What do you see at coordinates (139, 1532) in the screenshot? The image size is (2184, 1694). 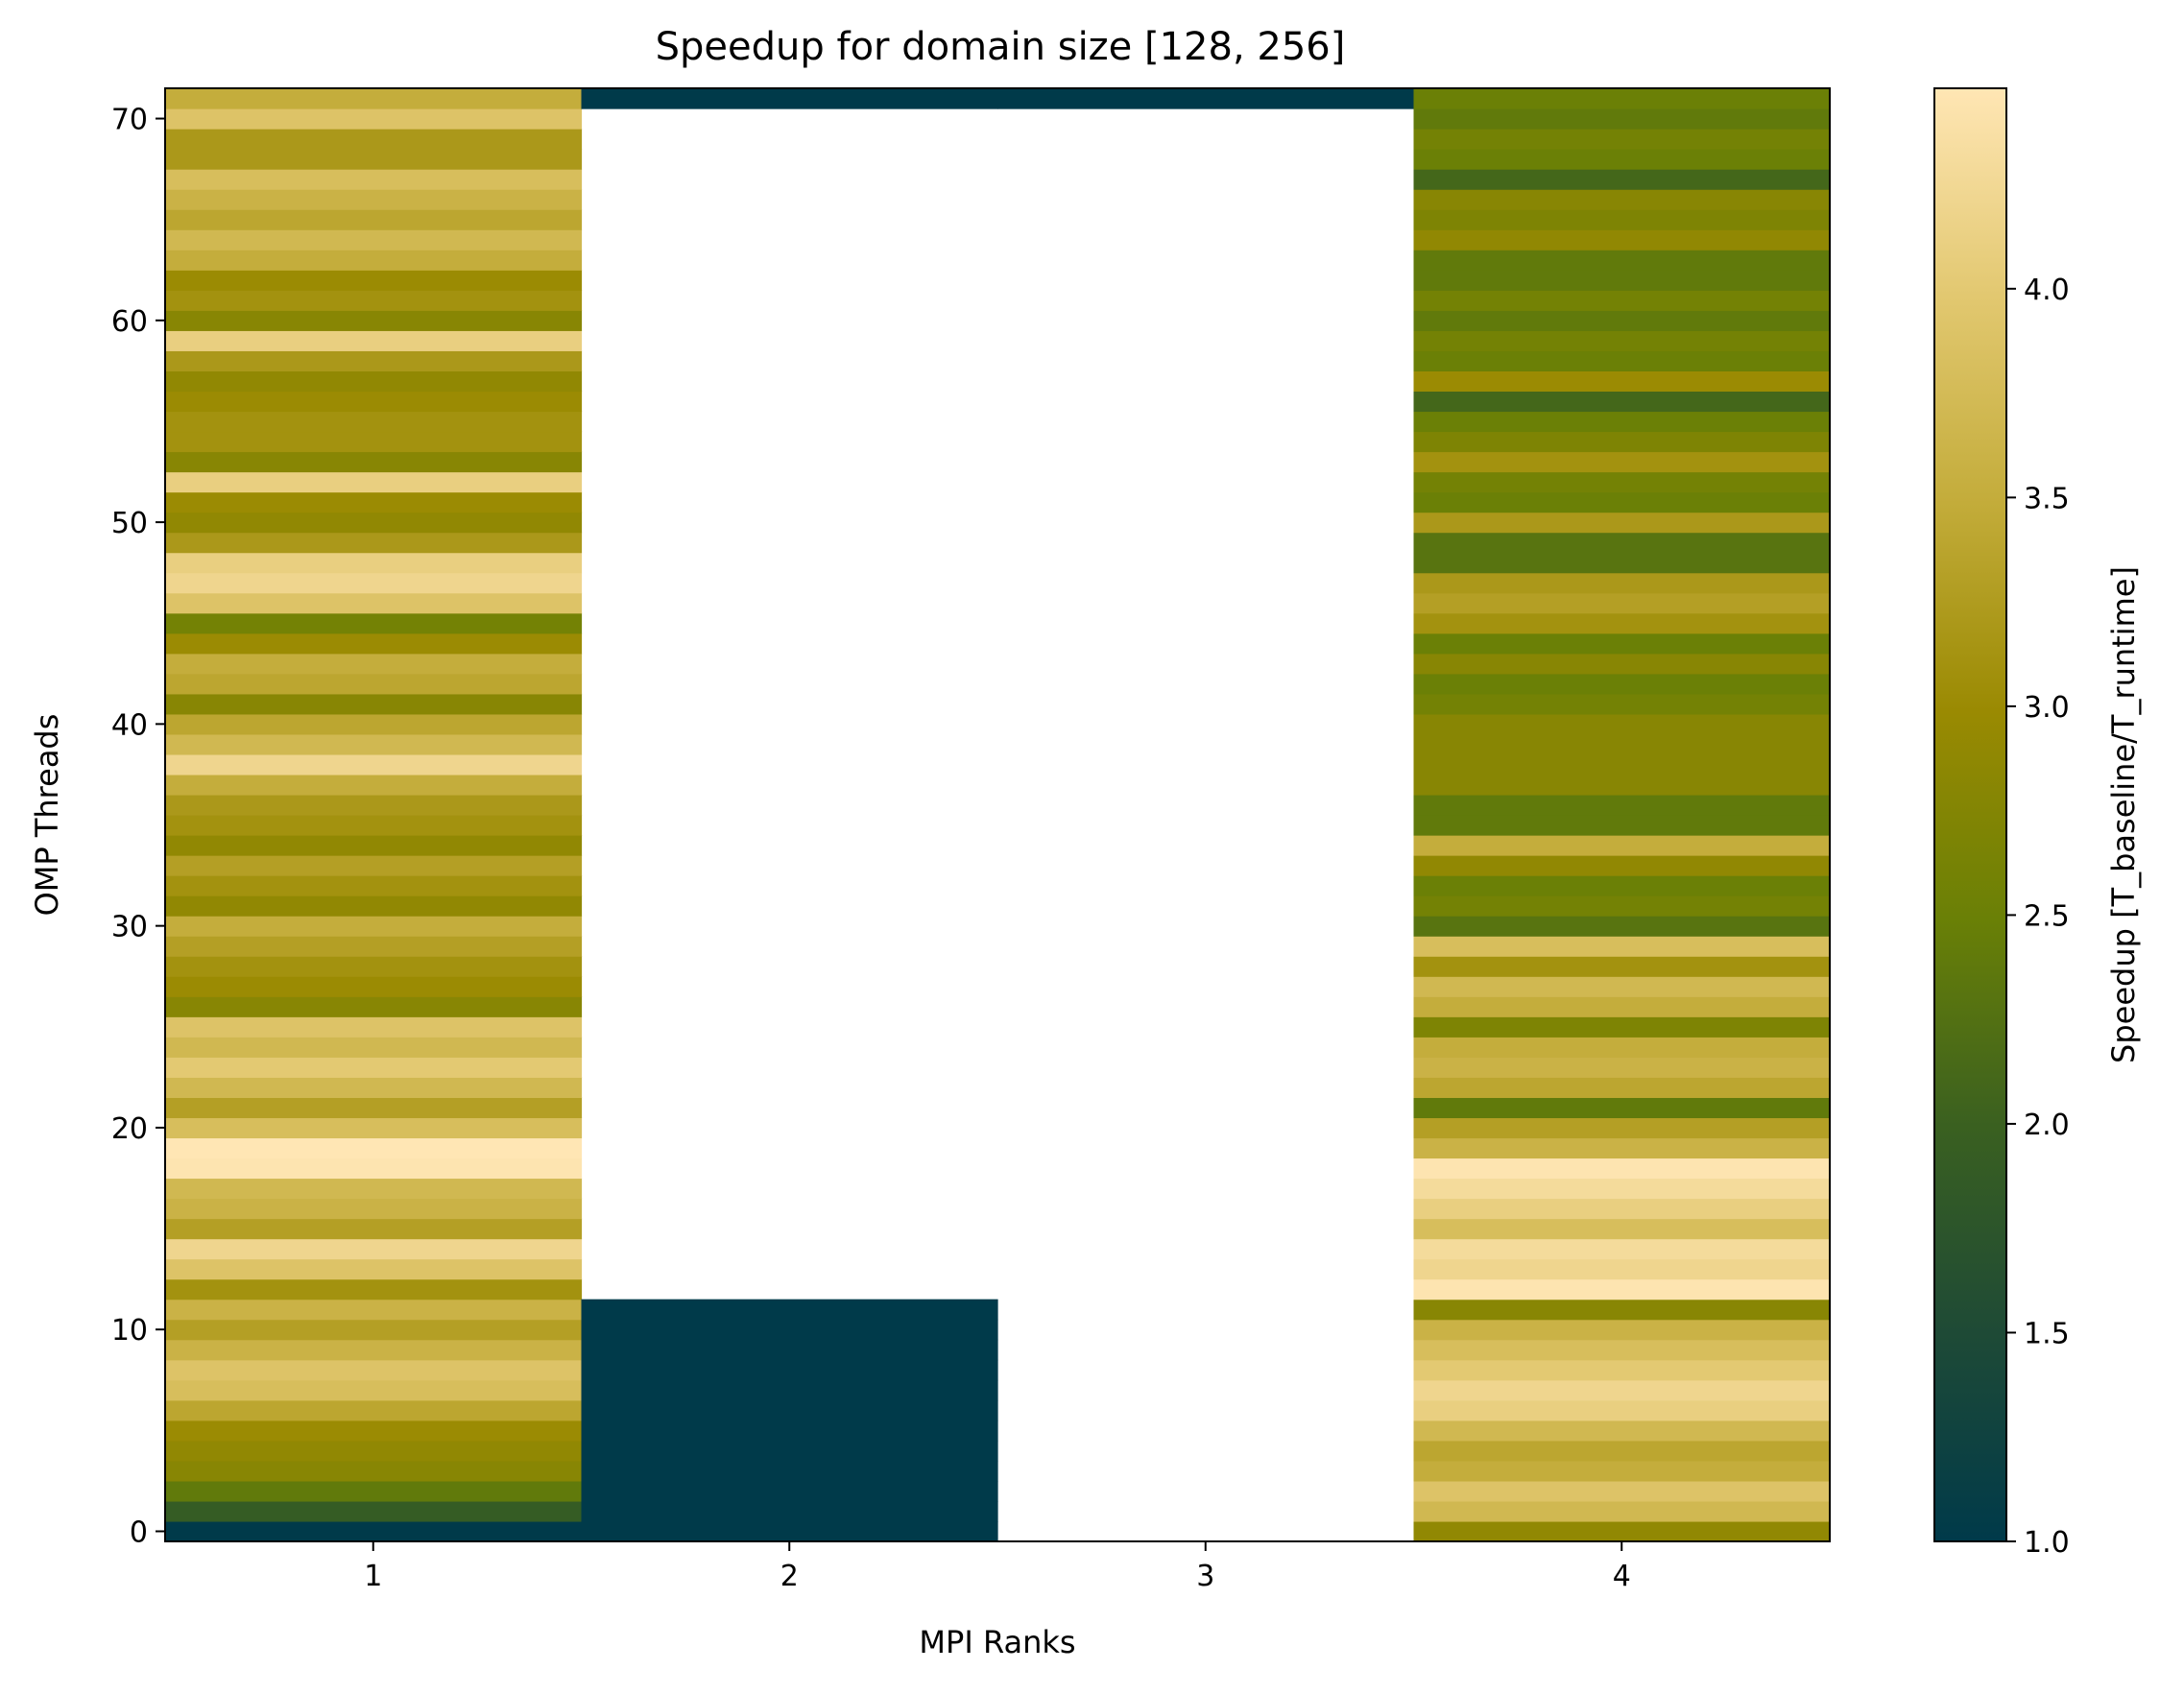 I see `y-tick-label: 0` at bounding box center [139, 1532].